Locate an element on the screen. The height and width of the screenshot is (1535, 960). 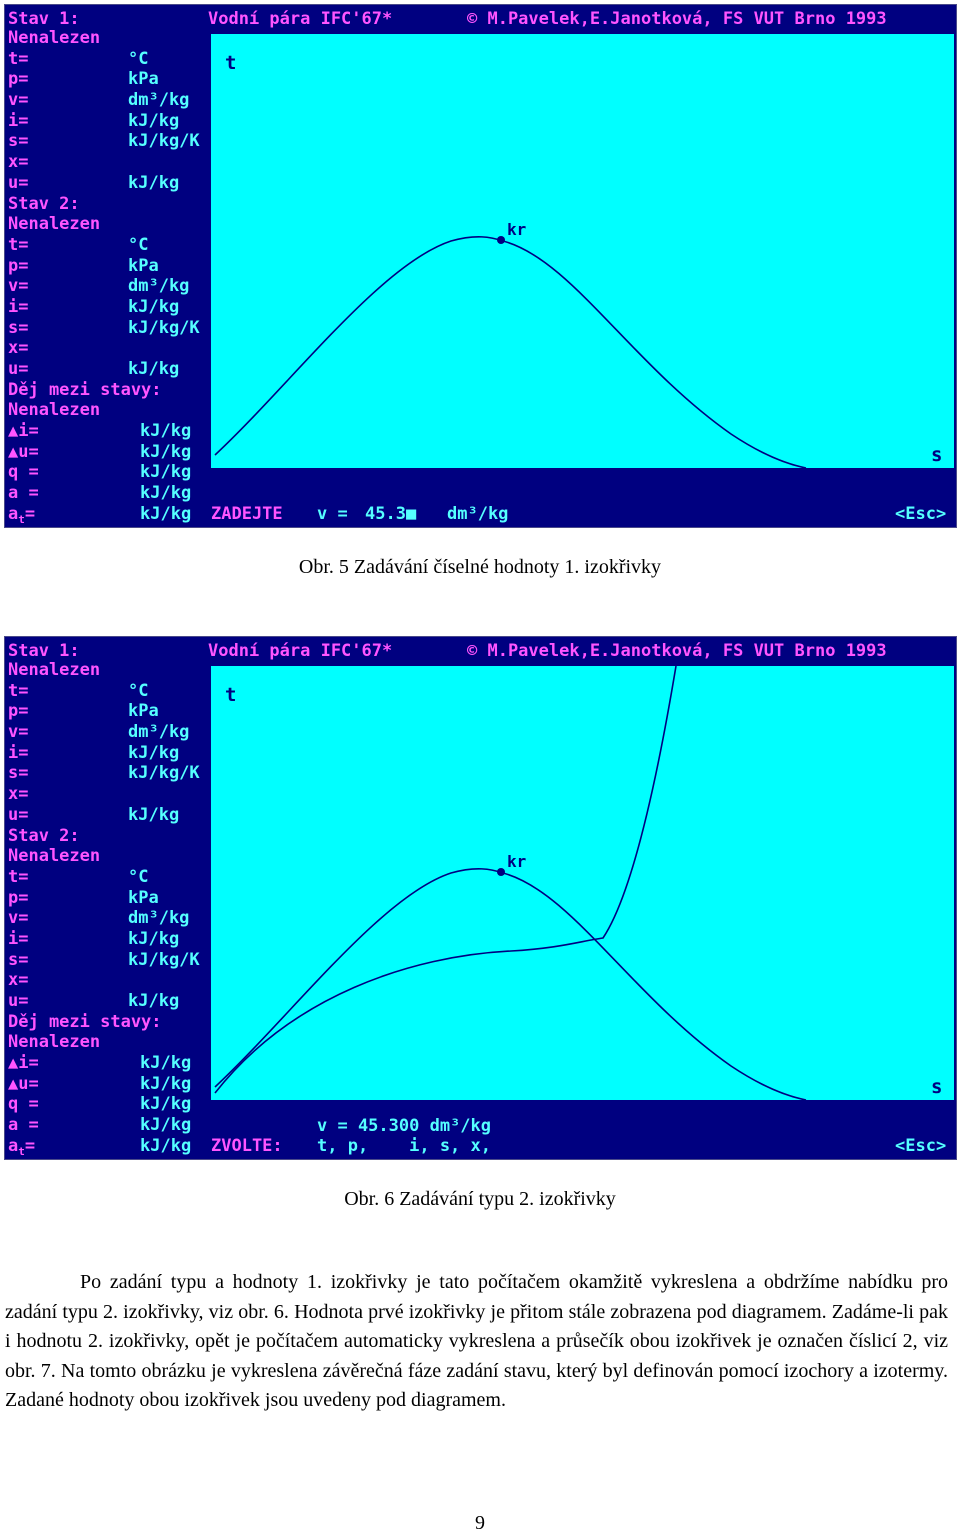
input-bar: ZADEJTE v = 45.3■ dm³/kg <Esc> is located at coordinates (582, 498).